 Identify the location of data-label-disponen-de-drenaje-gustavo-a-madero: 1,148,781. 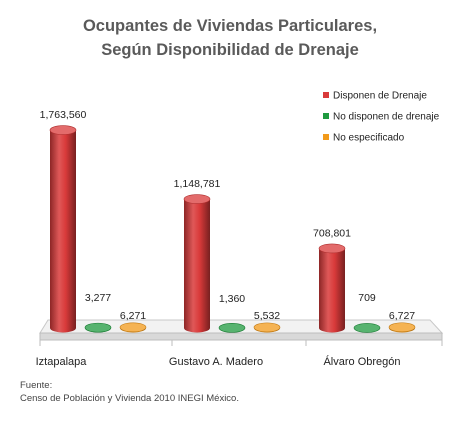
(197, 184).